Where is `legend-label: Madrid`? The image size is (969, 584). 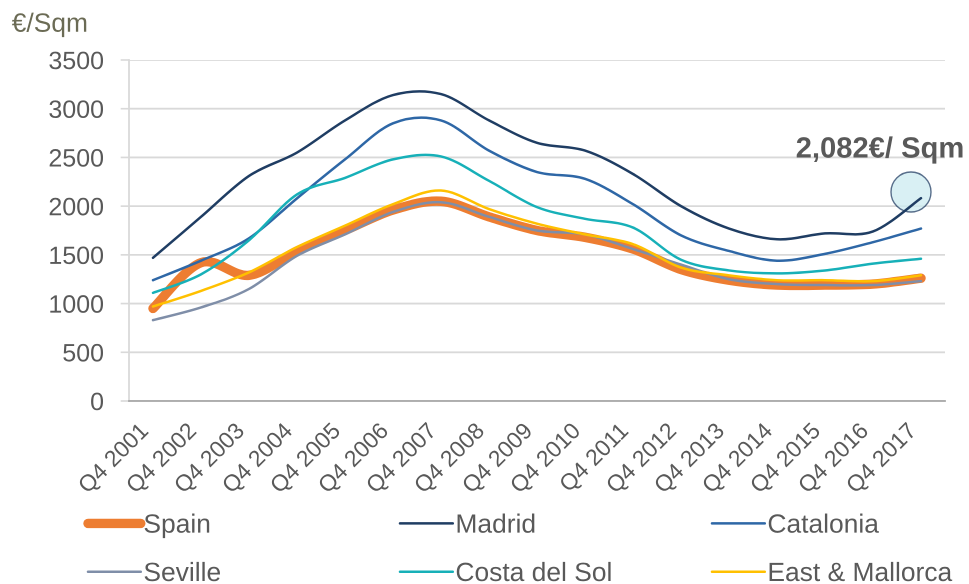
legend-label: Madrid is located at coordinates (496, 523).